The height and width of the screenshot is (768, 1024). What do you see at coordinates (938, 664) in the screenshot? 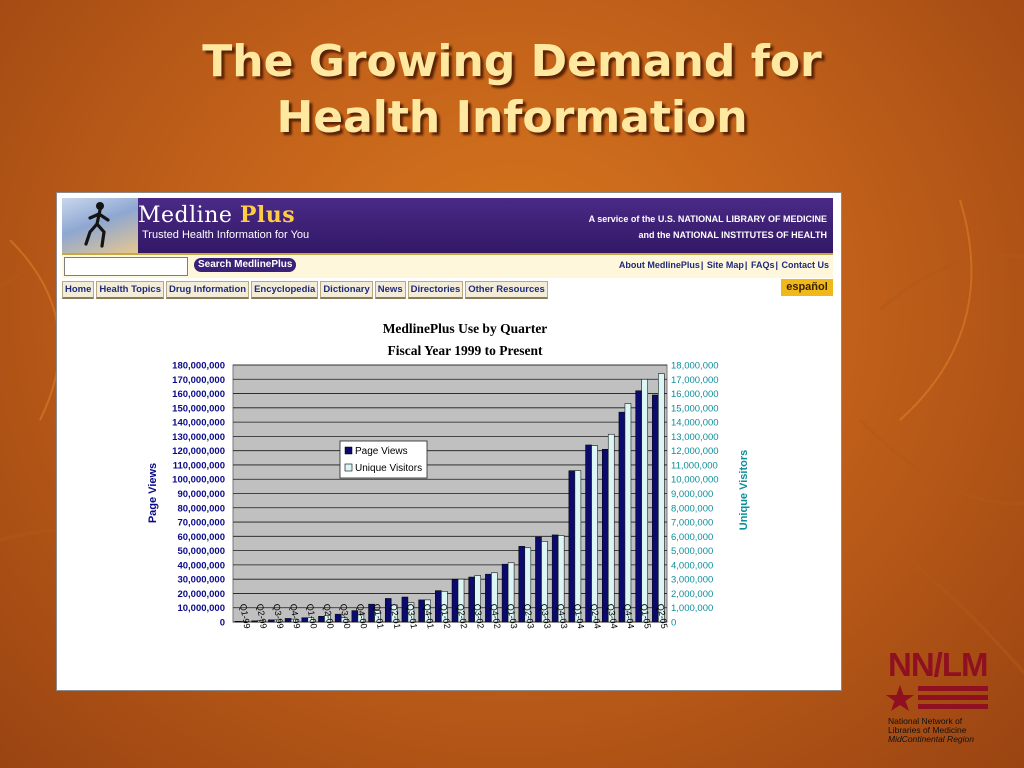
I see `nnlm-mark: NN/LM` at bounding box center [938, 664].